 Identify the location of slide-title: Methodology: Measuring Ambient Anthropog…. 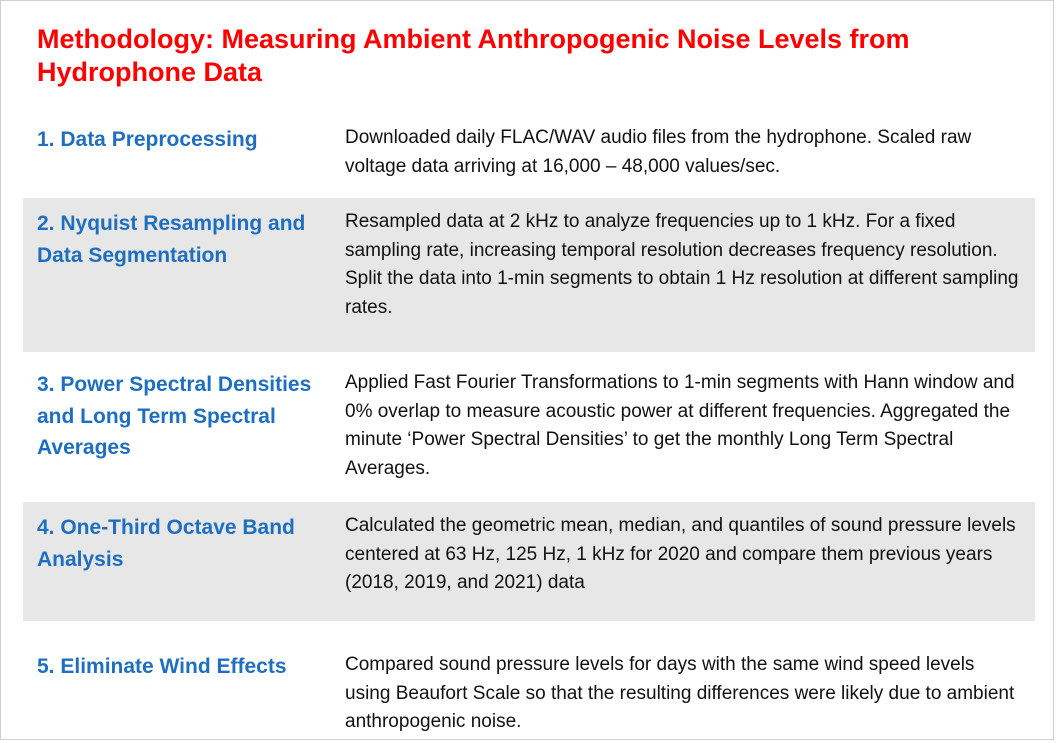
(473, 55).